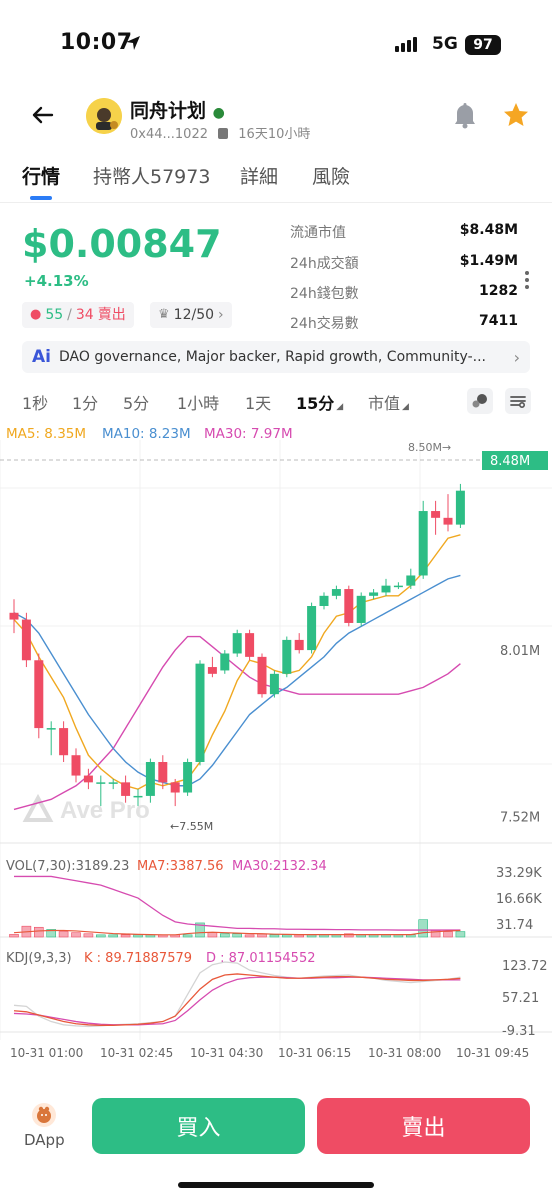 The width and height of the screenshot is (552, 1200). I want to click on watermark: Ave Pro, so click(86, 808).